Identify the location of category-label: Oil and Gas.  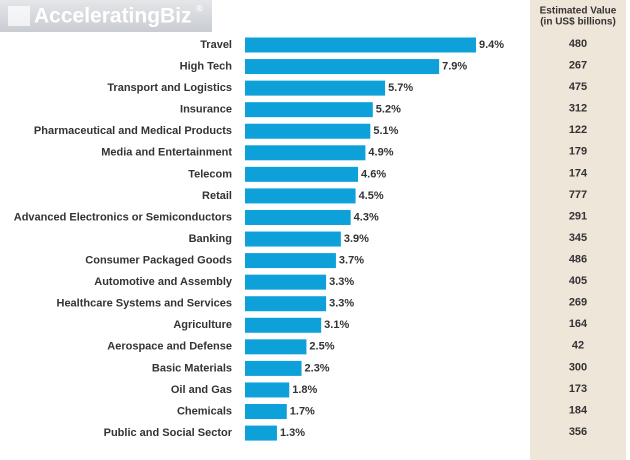
(201, 390).